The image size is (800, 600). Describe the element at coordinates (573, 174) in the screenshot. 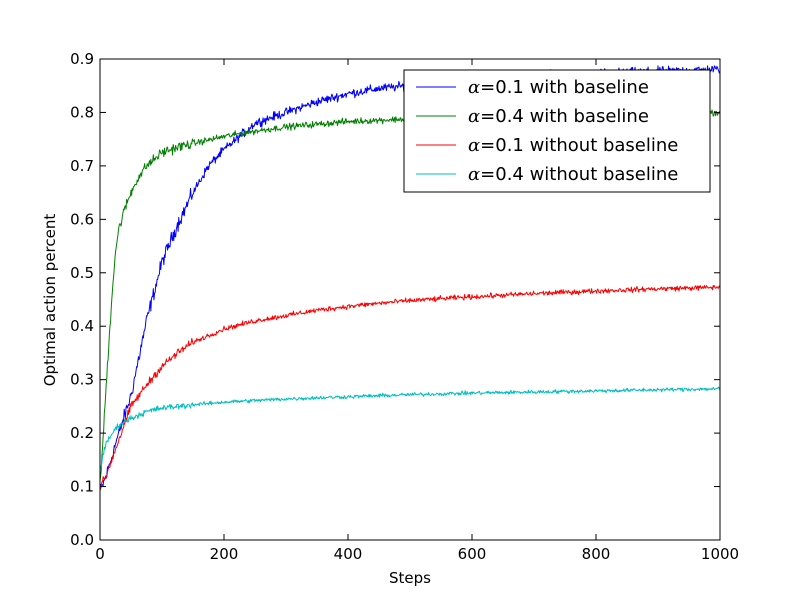

I see `legend-label: α=0.4 without baseline` at that location.